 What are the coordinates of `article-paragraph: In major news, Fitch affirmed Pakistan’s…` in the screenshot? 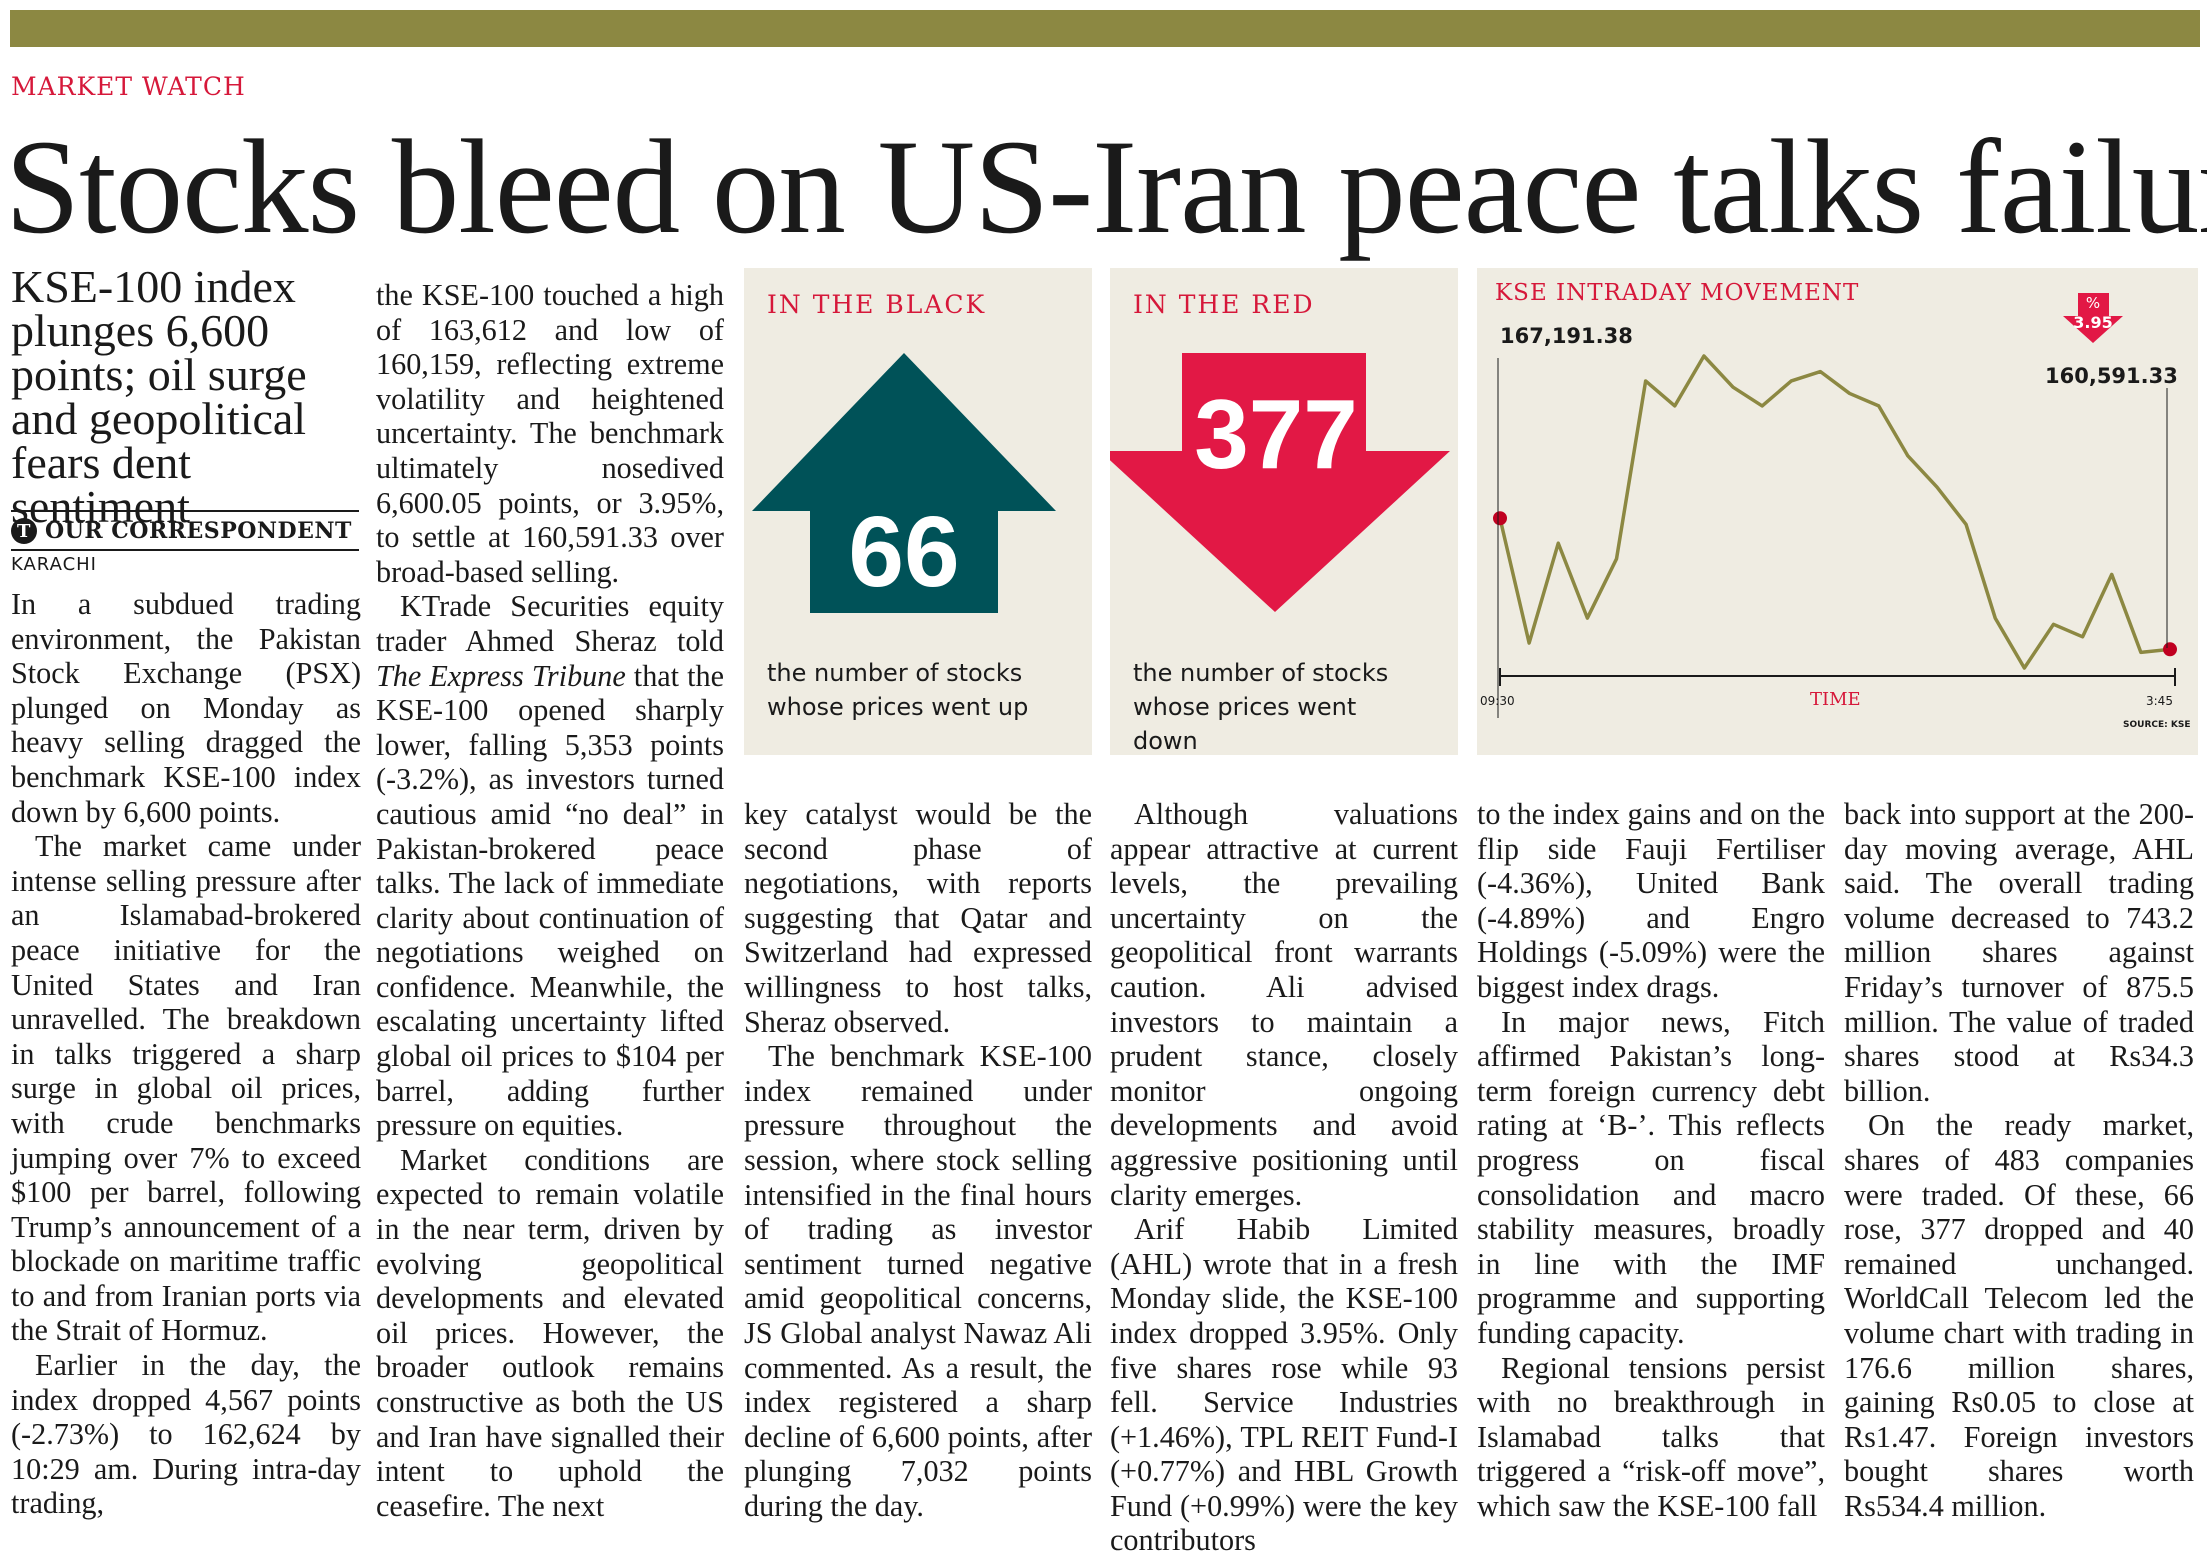 It's located at (1651, 1177).